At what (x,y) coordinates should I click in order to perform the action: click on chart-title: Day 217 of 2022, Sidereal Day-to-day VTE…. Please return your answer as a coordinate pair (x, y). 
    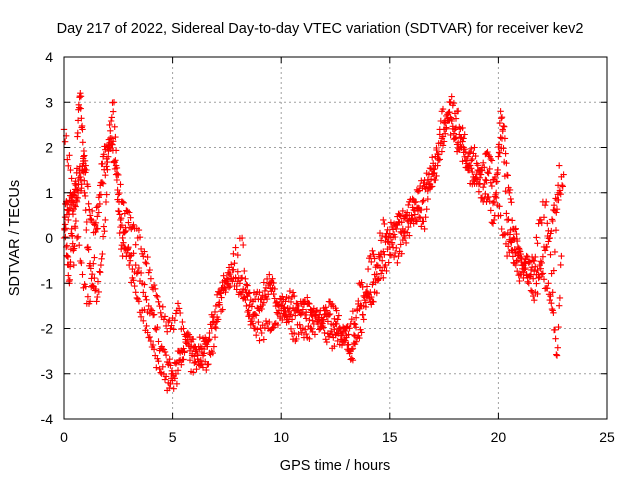
    Looking at the image, I should click on (320, 29).